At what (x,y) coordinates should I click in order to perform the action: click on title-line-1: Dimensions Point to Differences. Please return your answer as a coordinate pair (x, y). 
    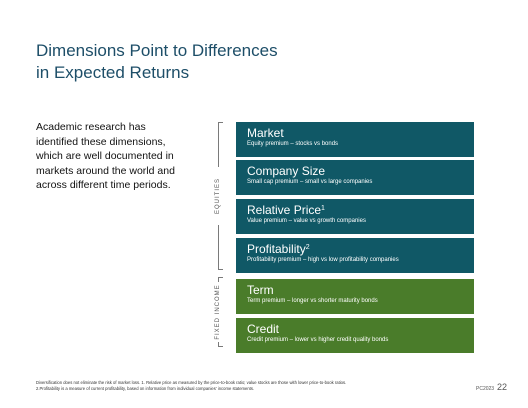
    Looking at the image, I should click on (157, 50).